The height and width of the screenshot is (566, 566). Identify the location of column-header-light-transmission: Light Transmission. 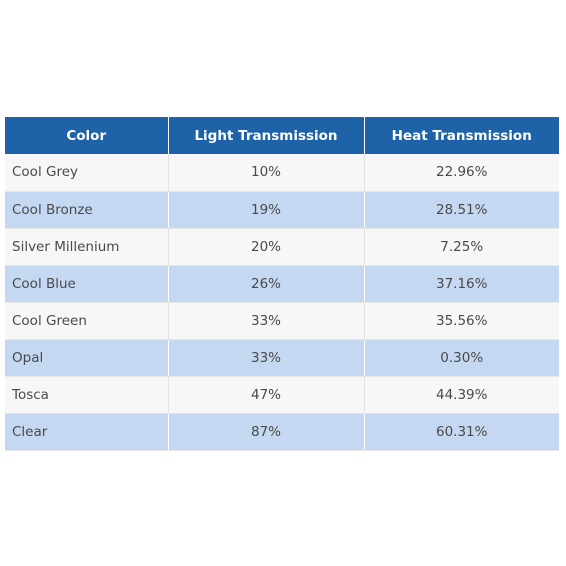
(266, 135).